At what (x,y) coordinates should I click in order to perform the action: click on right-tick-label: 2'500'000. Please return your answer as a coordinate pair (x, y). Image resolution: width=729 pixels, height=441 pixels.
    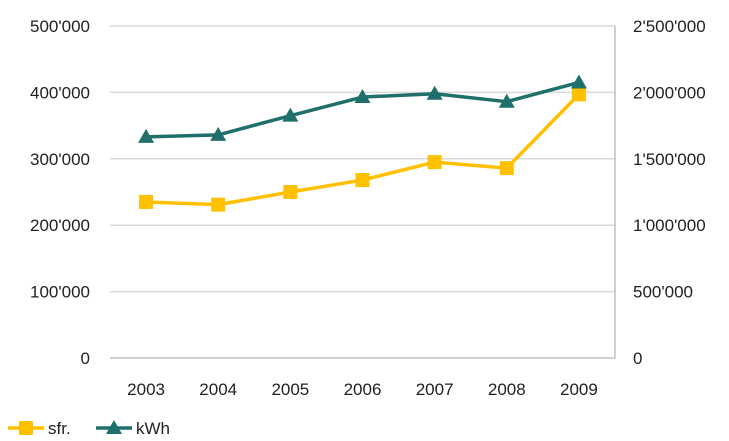
    Looking at the image, I should click on (669, 26).